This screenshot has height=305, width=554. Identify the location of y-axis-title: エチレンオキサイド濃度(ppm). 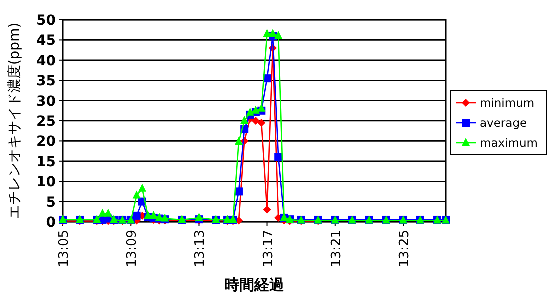
(15, 121).